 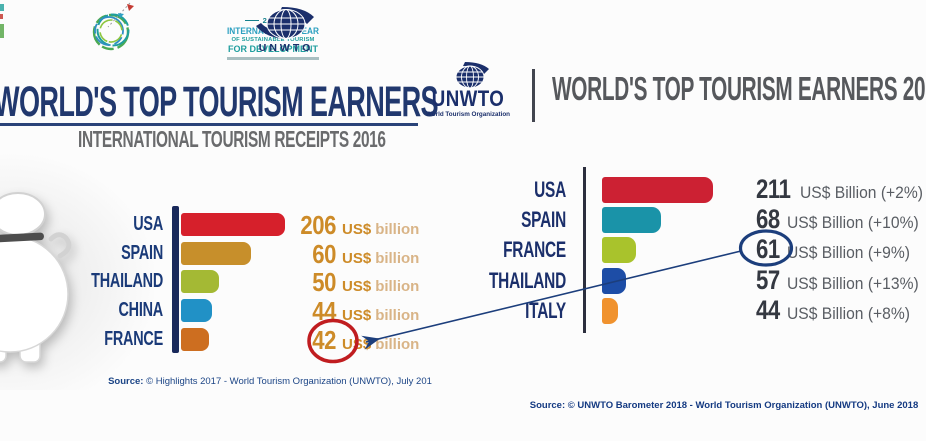 I want to click on left-chart-subtitle: INTERNATIONAL TOURISM RECEIPTS 2016, so click(x=232, y=139).